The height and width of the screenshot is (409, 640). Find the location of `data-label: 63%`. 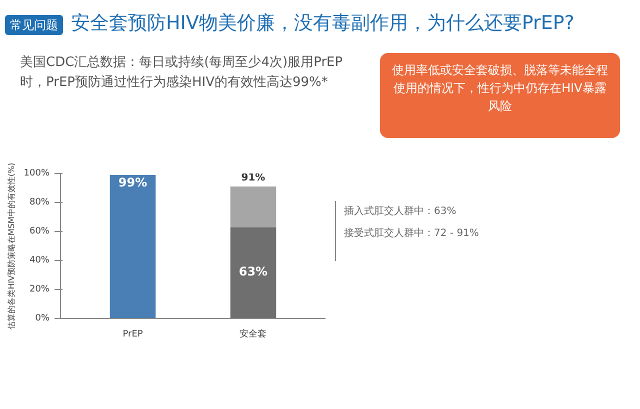

data-label: 63% is located at coordinates (253, 271).